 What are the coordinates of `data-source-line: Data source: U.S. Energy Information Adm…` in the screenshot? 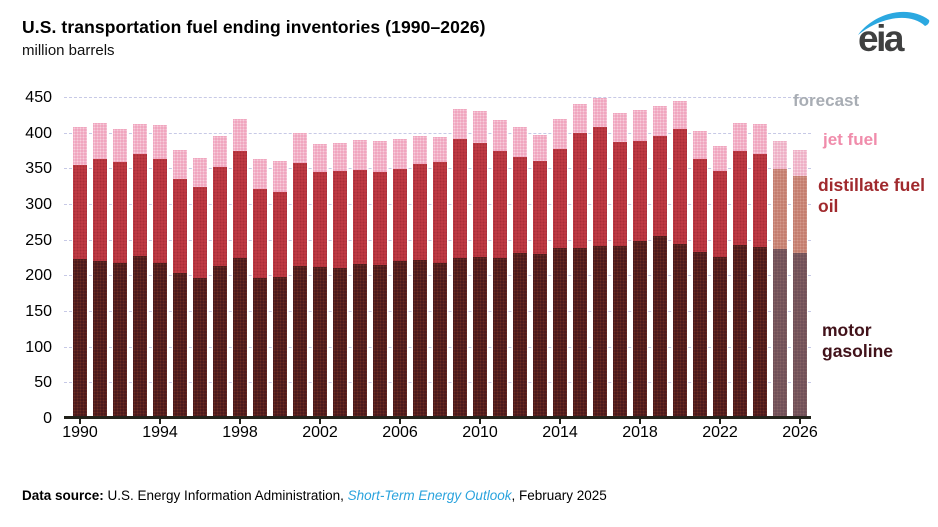 It's located at (314, 495).